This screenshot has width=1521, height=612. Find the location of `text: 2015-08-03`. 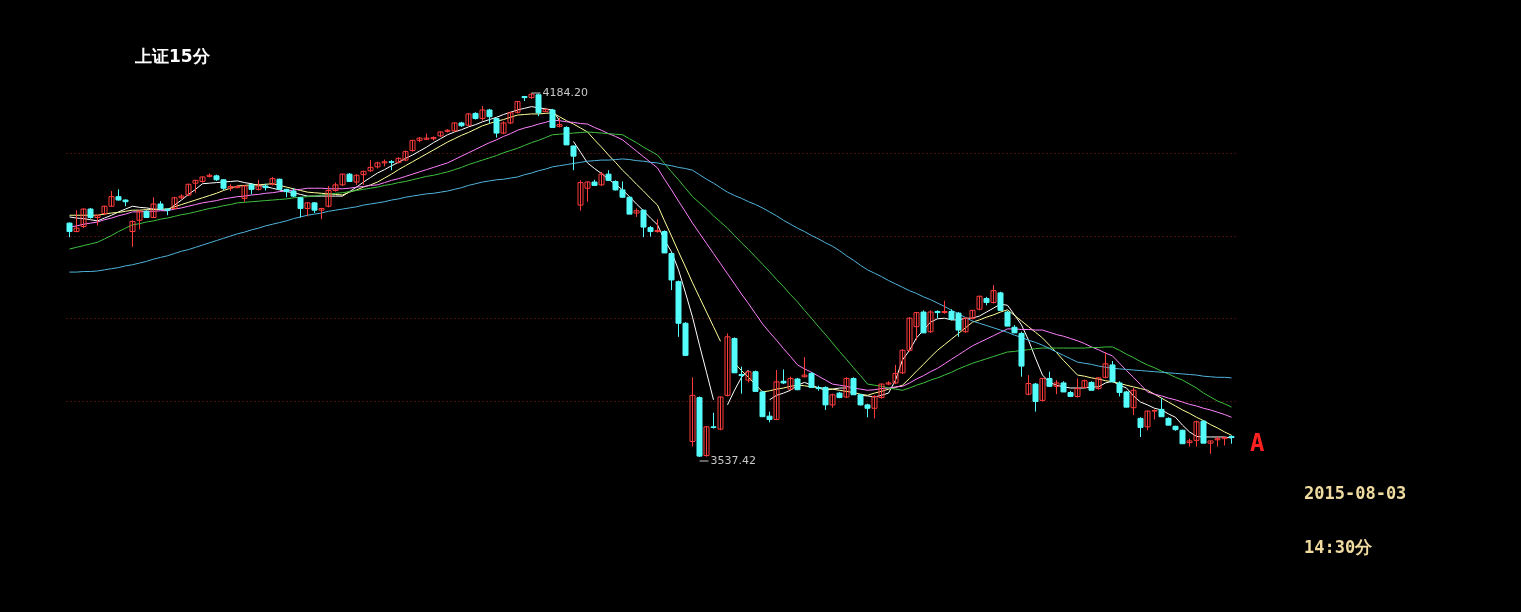

text: 2015-08-03 is located at coordinates (1355, 493).